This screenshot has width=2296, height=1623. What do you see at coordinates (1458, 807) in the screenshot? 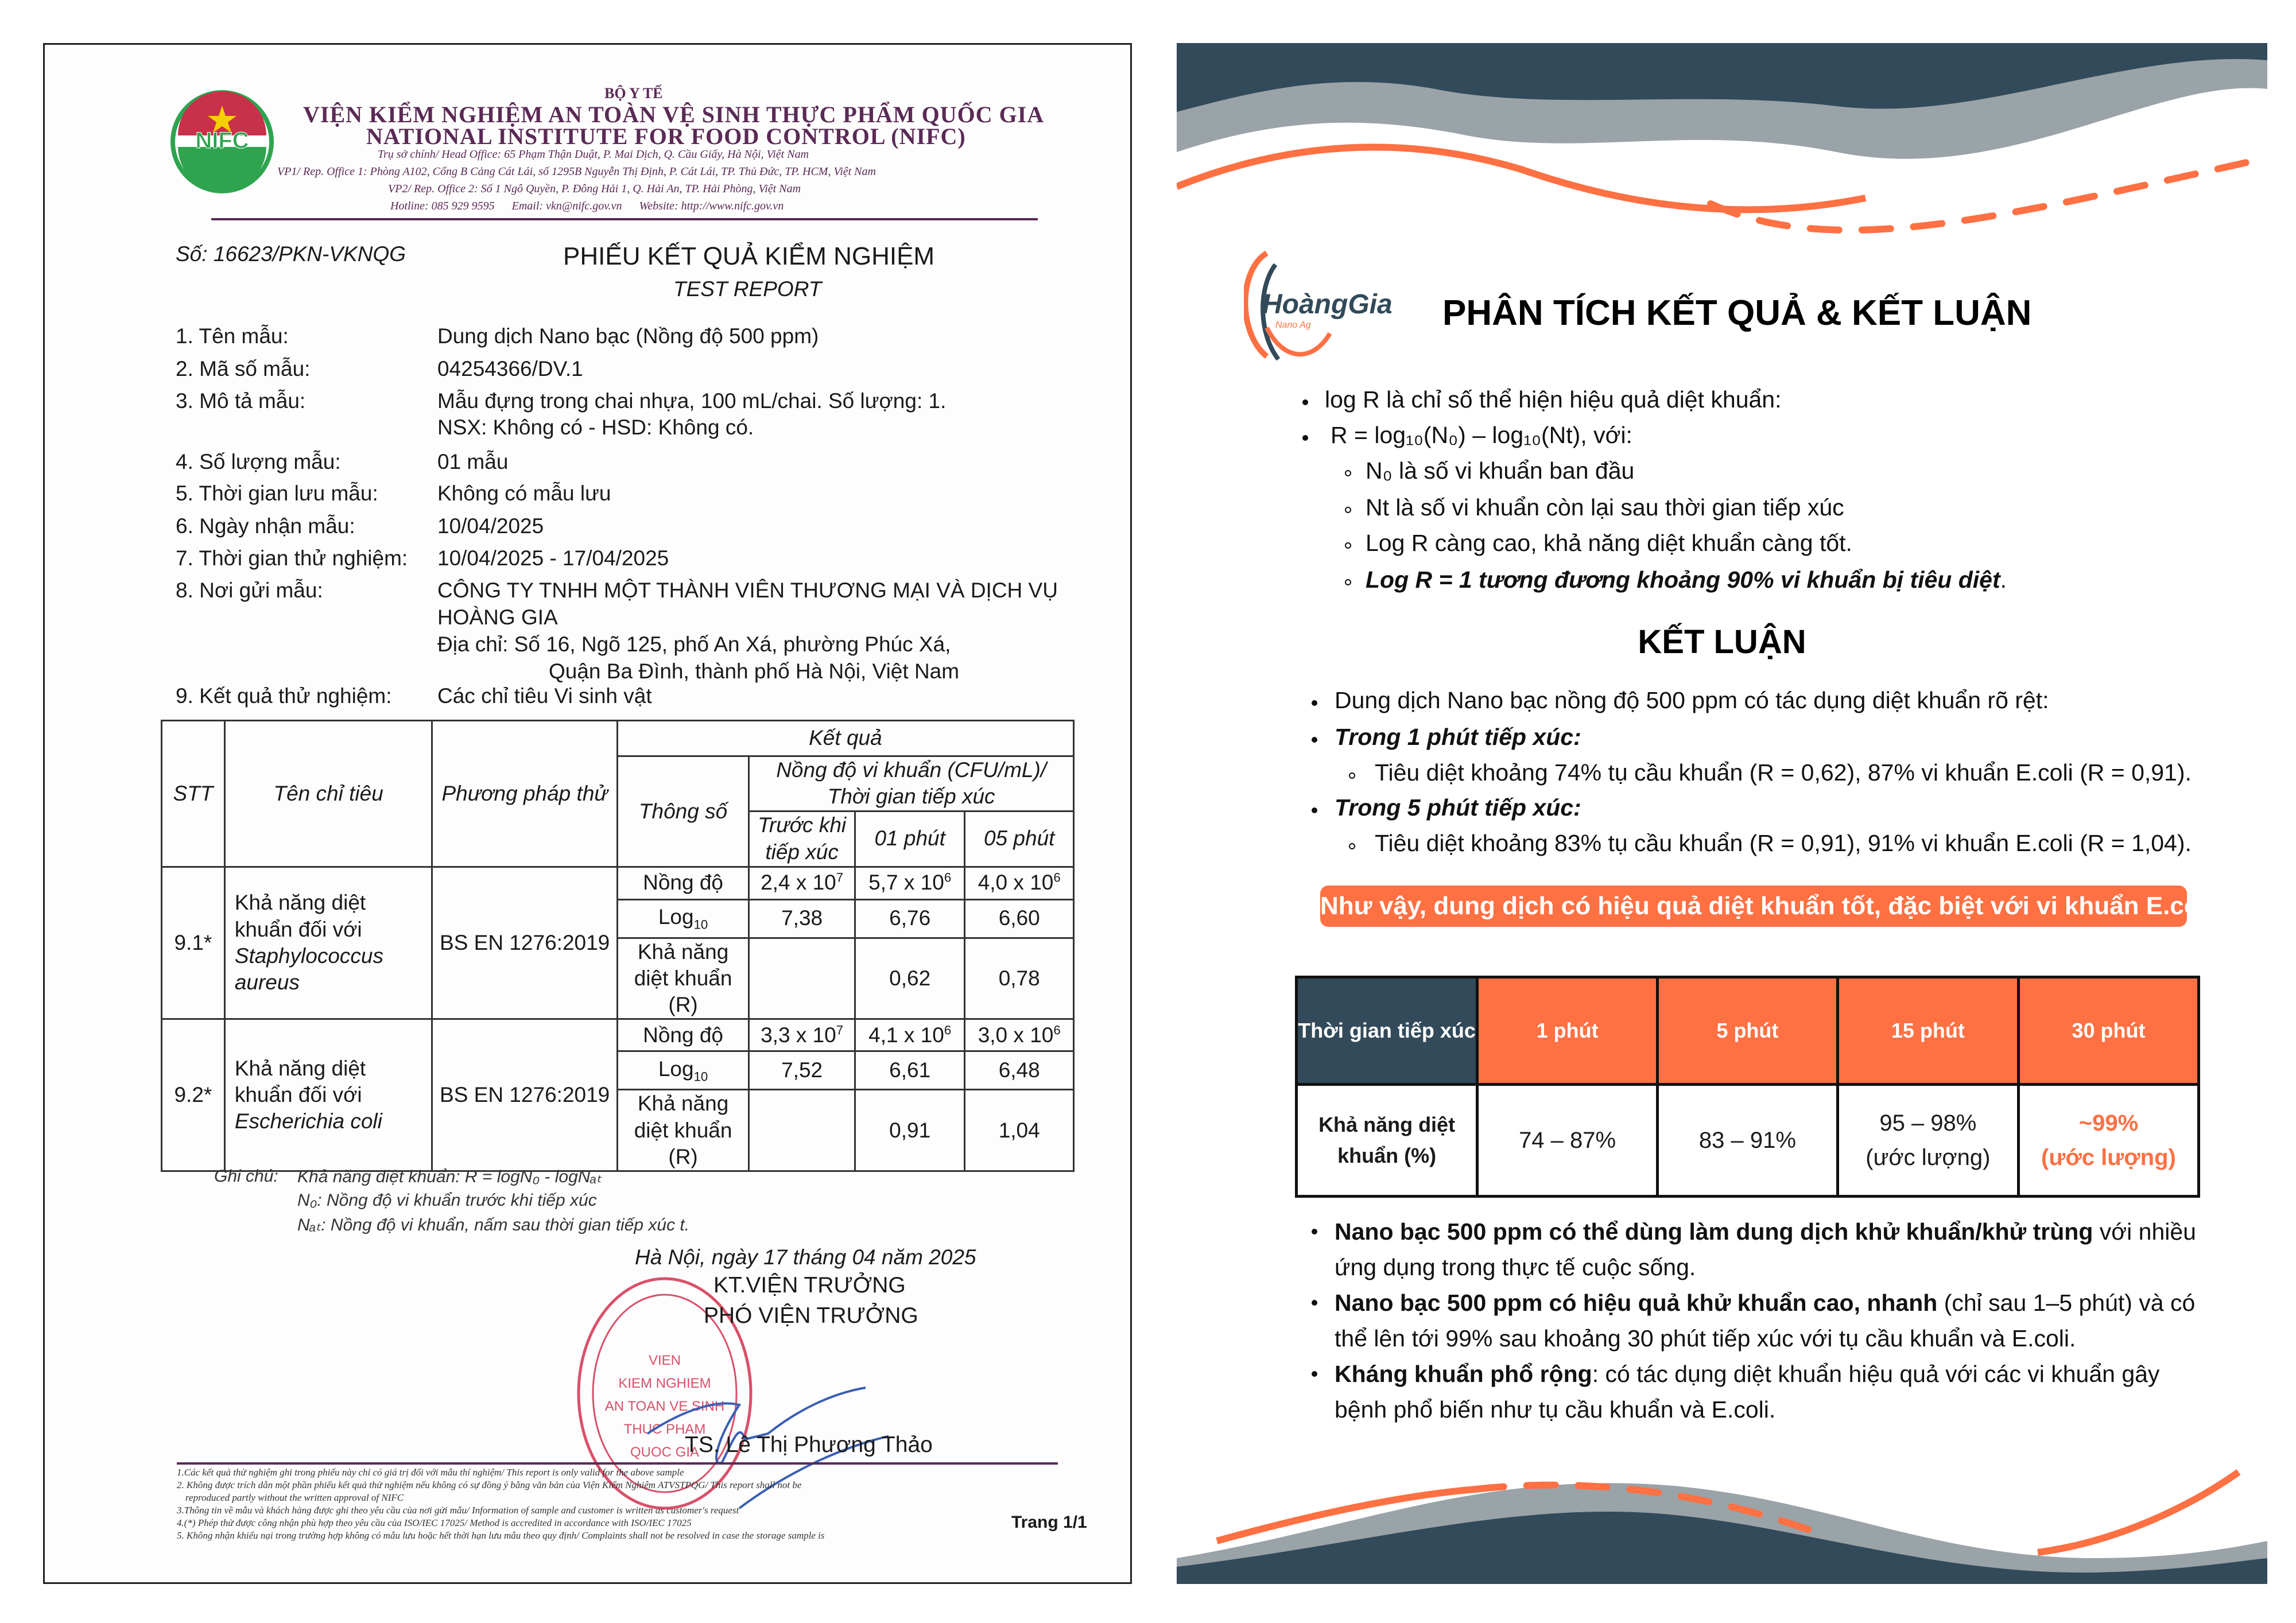
I see `conclusion-5min: Trong 5 phút tiếp xúc:` at bounding box center [1458, 807].